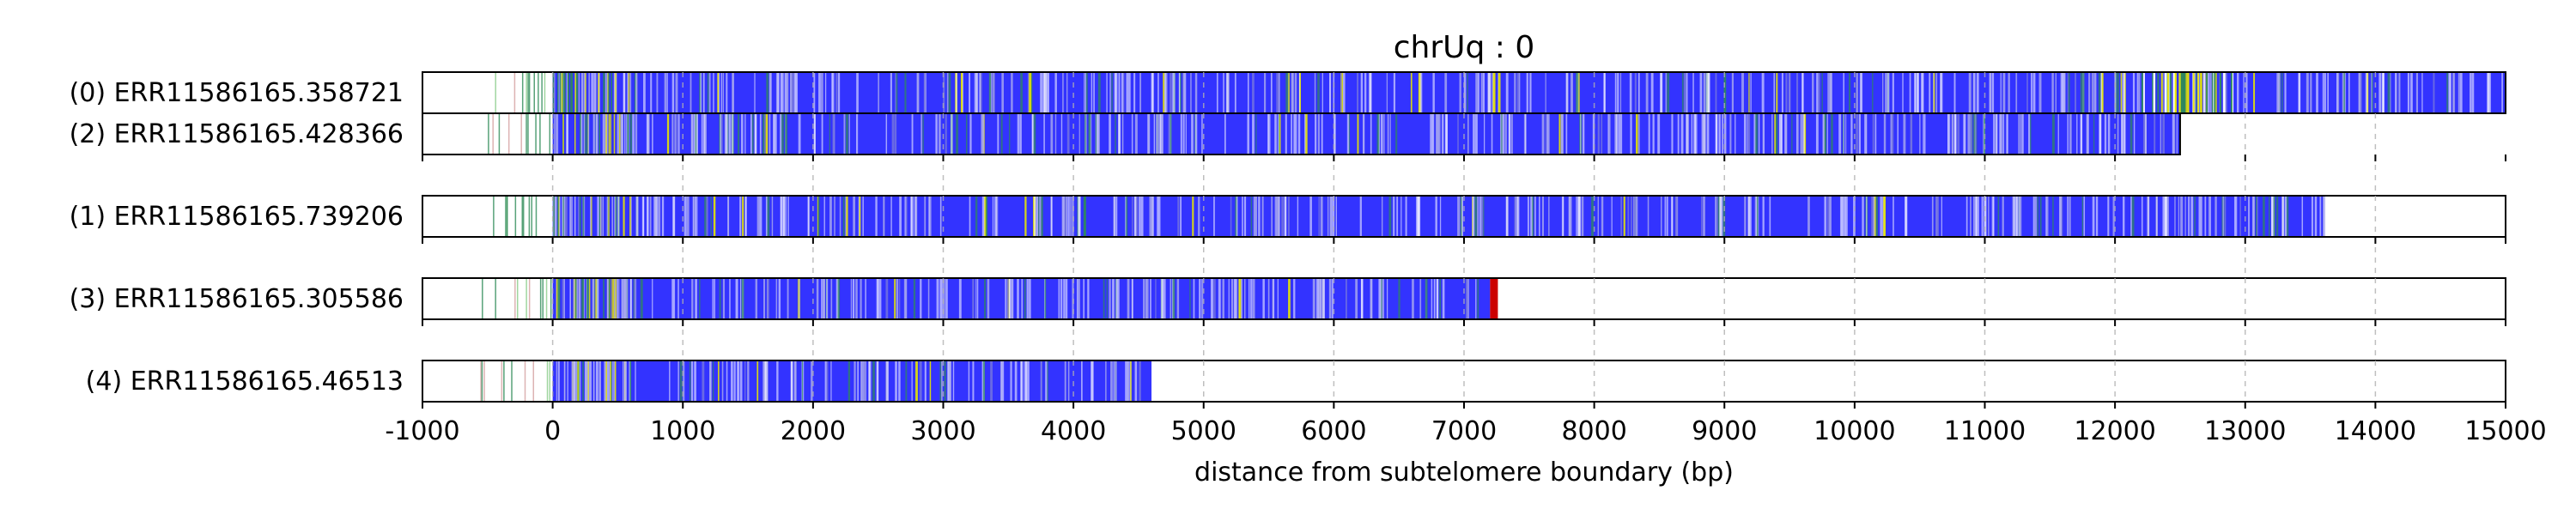 The width and height of the screenshot is (2576, 515). What do you see at coordinates (682, 431) in the screenshot?
I see `x-tick-label: 1000` at bounding box center [682, 431].